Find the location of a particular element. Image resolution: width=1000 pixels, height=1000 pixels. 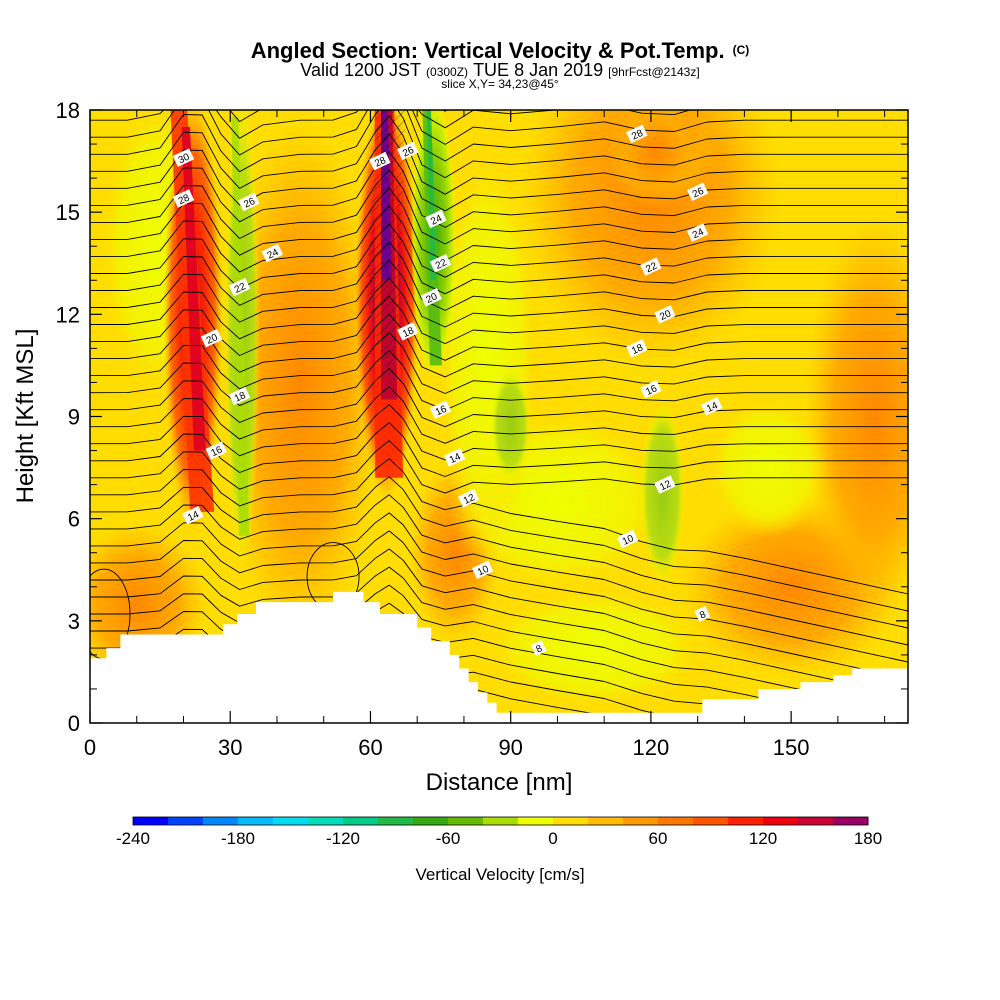

y-tick-label: 15 is located at coordinates (68, 212).